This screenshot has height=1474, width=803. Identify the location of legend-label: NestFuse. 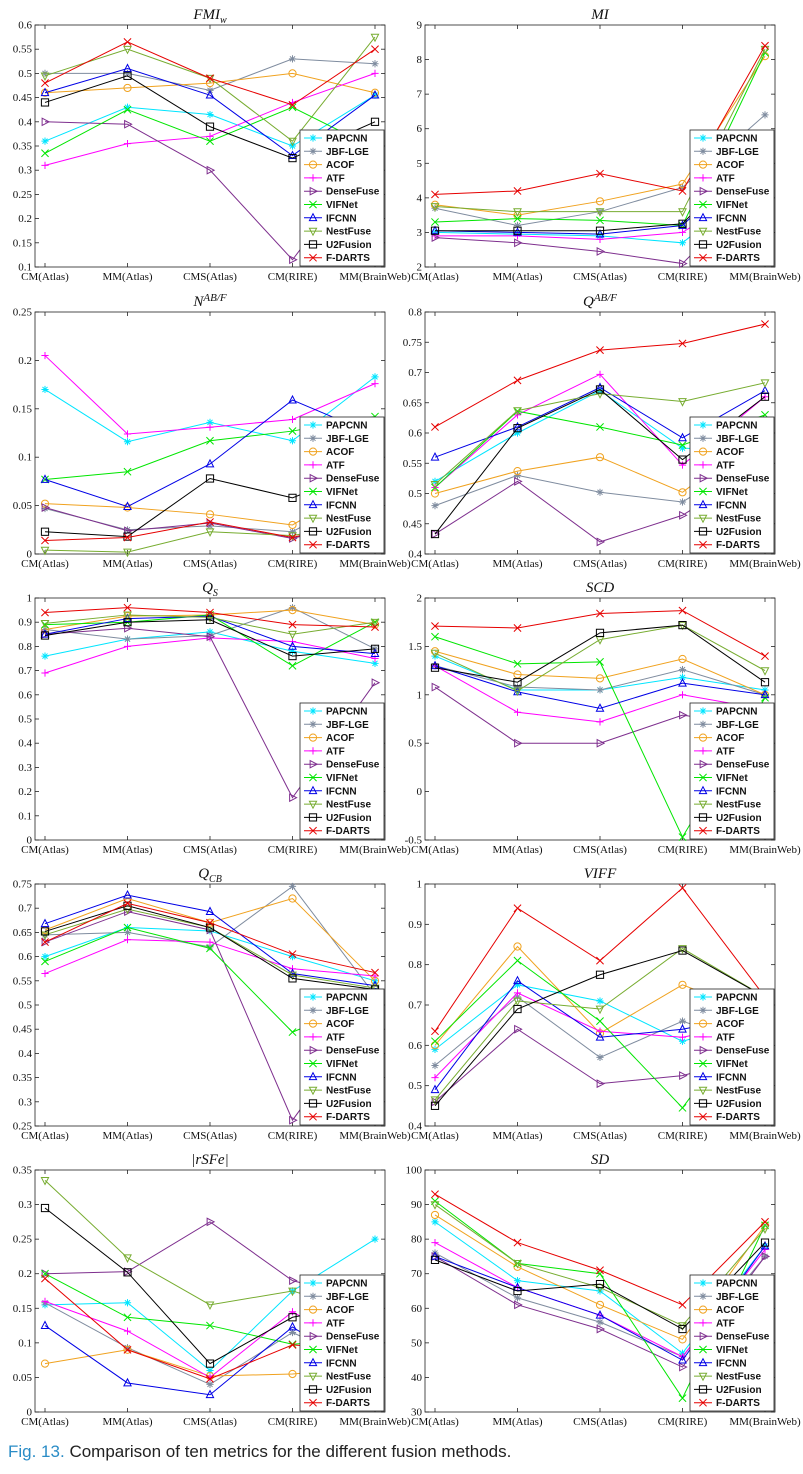
(738, 1091).